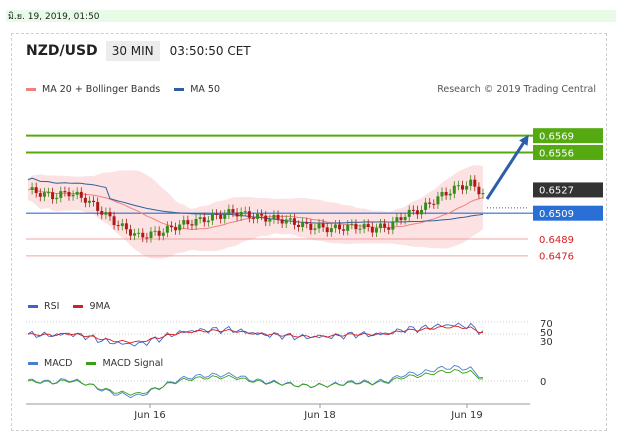 The width and height of the screenshot is (617, 441). What do you see at coordinates (255, 209) in the screenshot?
I see `ma20-line` at bounding box center [255, 209].